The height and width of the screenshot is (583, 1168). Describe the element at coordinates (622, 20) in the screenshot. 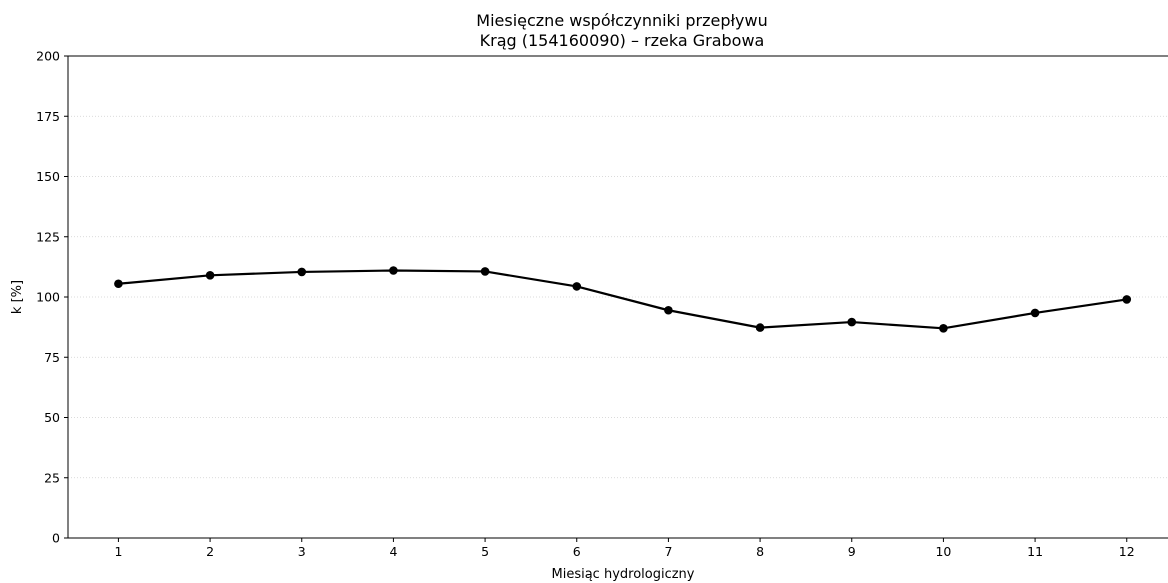

I see `chart-title: Miesięczne współczynniki przepływu` at that location.